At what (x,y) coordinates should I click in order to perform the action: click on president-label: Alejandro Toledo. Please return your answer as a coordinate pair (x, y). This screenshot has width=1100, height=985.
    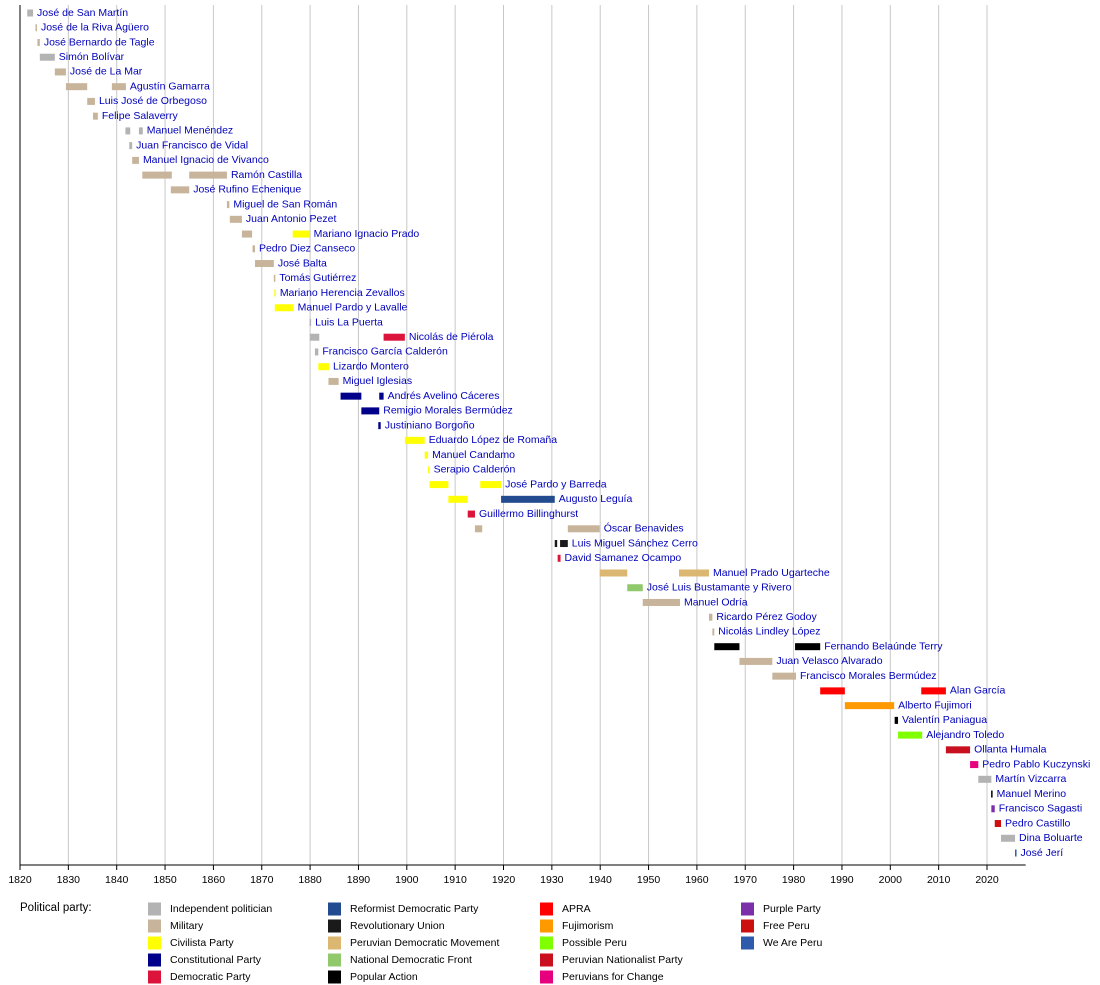
    Looking at the image, I should click on (965, 735).